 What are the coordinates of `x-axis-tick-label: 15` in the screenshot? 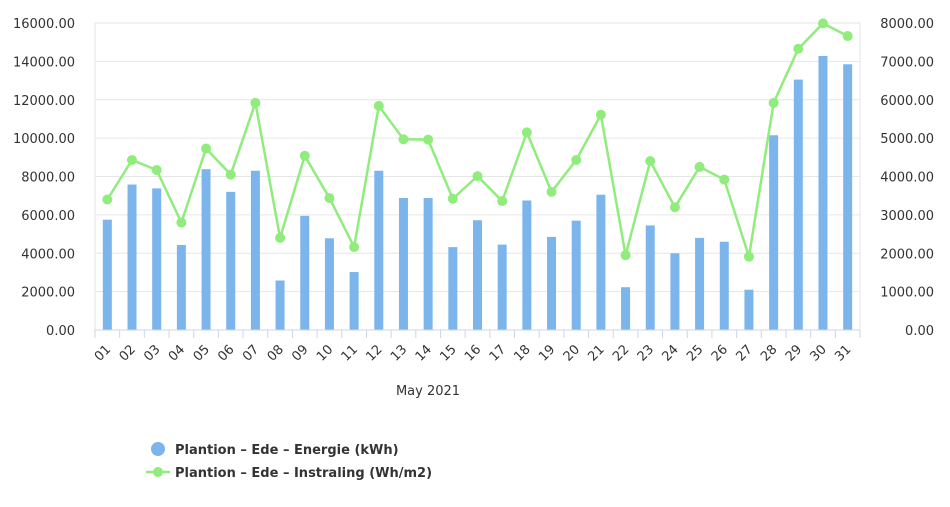 It's located at (448, 353).